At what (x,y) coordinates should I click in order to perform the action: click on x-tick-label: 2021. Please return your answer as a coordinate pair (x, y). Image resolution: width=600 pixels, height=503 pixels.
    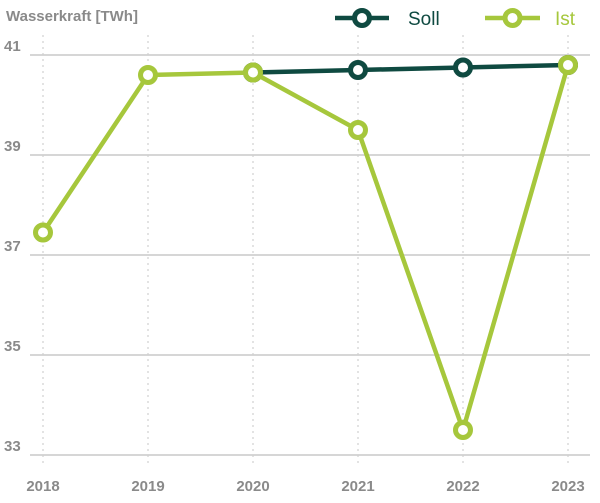
    Looking at the image, I should click on (357, 486).